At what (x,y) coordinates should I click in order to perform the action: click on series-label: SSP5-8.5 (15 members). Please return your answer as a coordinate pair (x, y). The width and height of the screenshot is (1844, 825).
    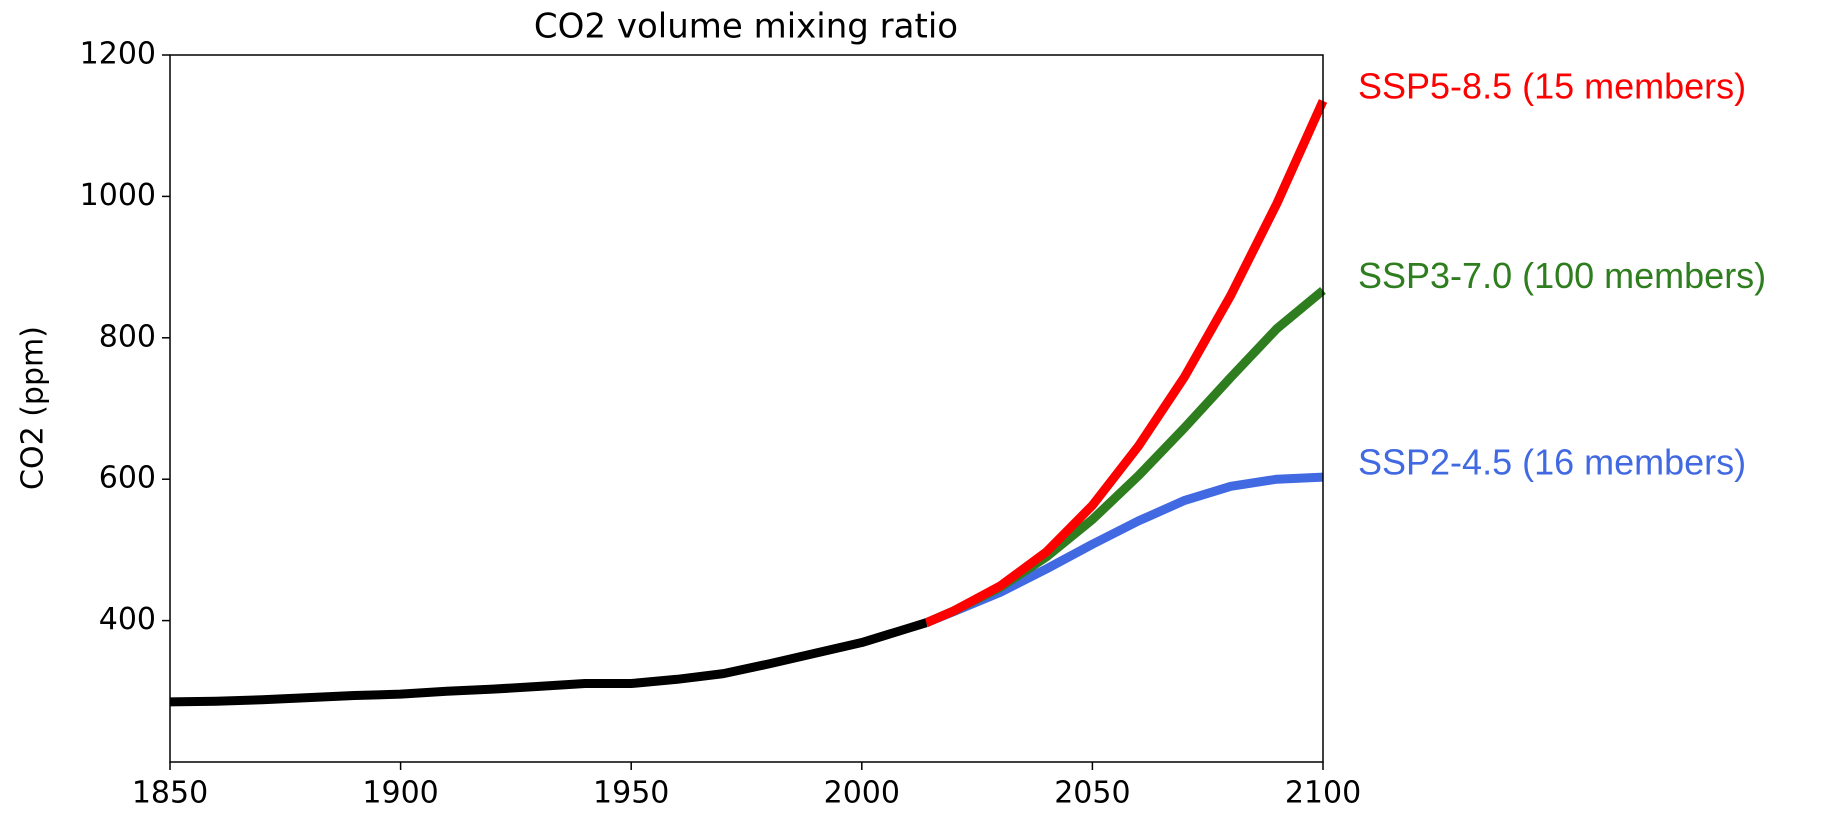
    Looking at the image, I should click on (1552, 85).